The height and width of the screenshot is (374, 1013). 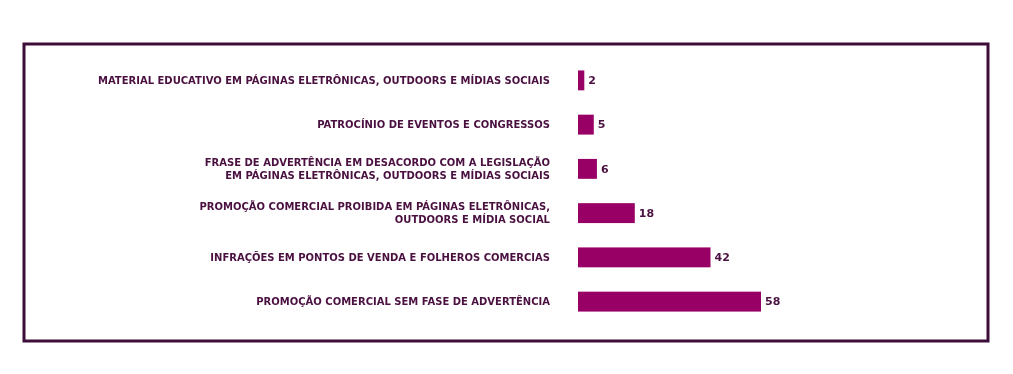 What do you see at coordinates (433, 124) in the screenshot?
I see `y-tick-label: PATROCÍNIO DE EVENTOS E CONGRESSOS` at bounding box center [433, 124].